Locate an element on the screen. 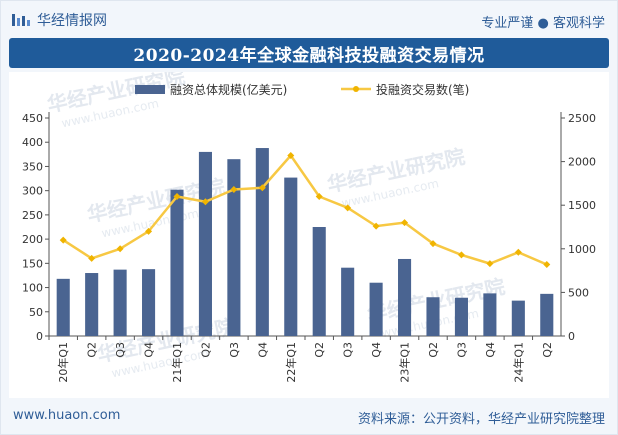 The width and height of the screenshot is (618, 435). legend: 融资总体规模(亿美元) 投融资交易数(笔) is located at coordinates (302, 89).